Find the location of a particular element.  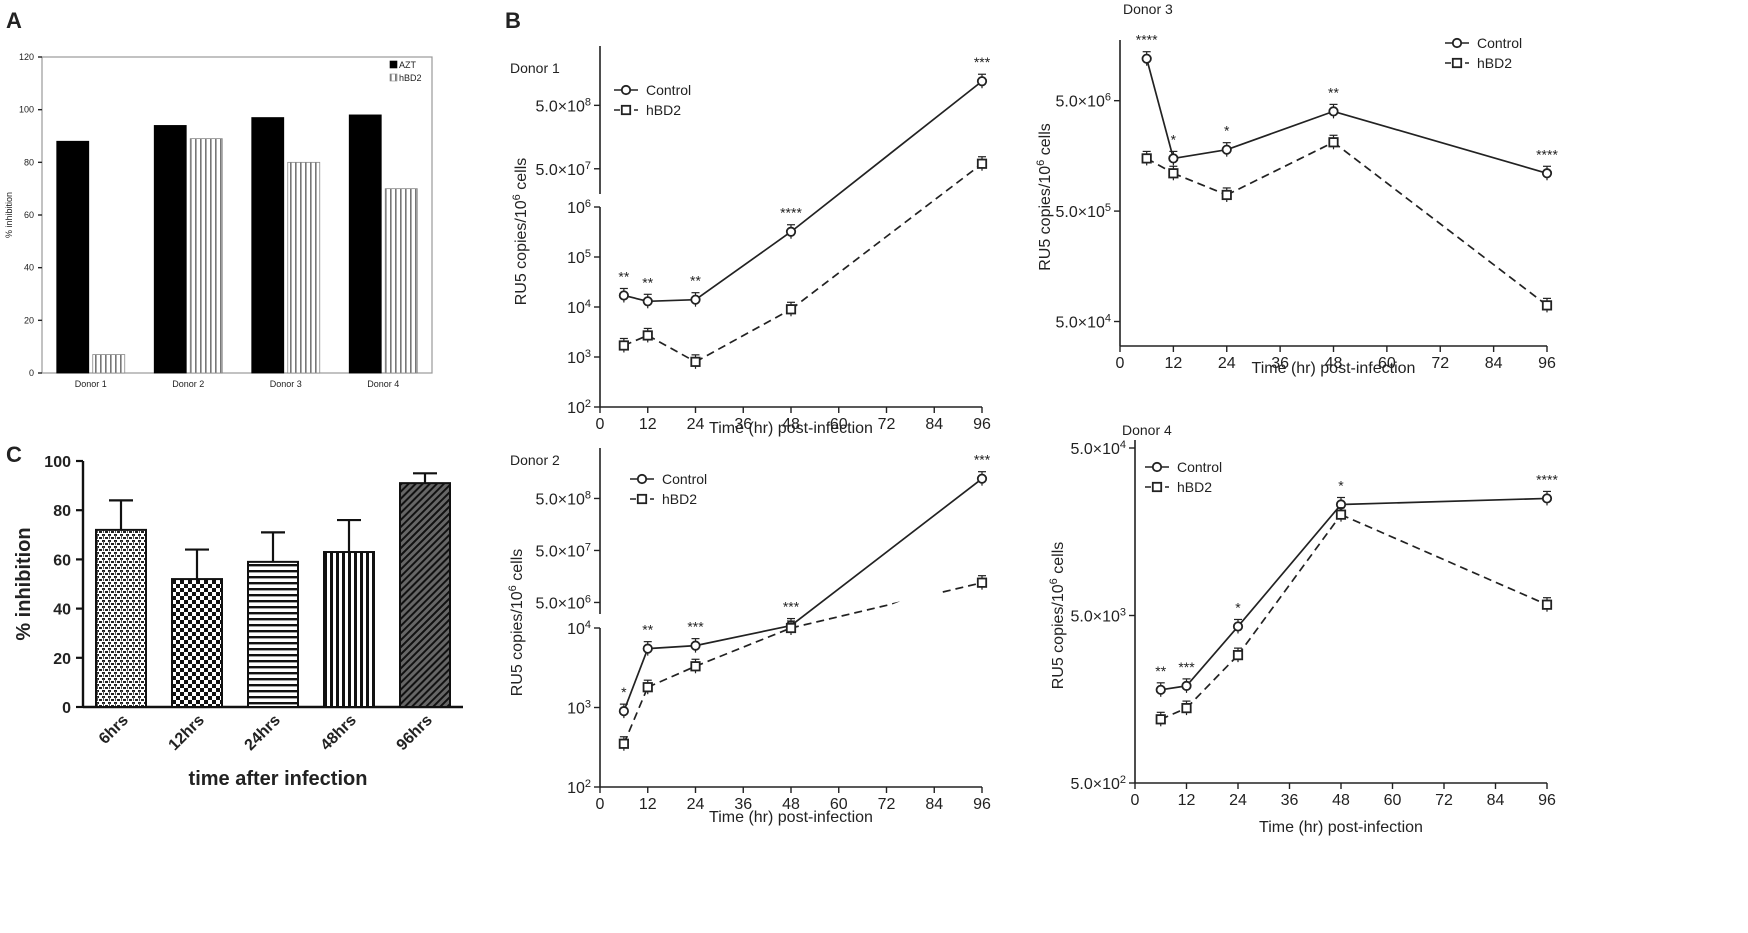

y-tick-label: 105 is located at coordinates (579, 257).